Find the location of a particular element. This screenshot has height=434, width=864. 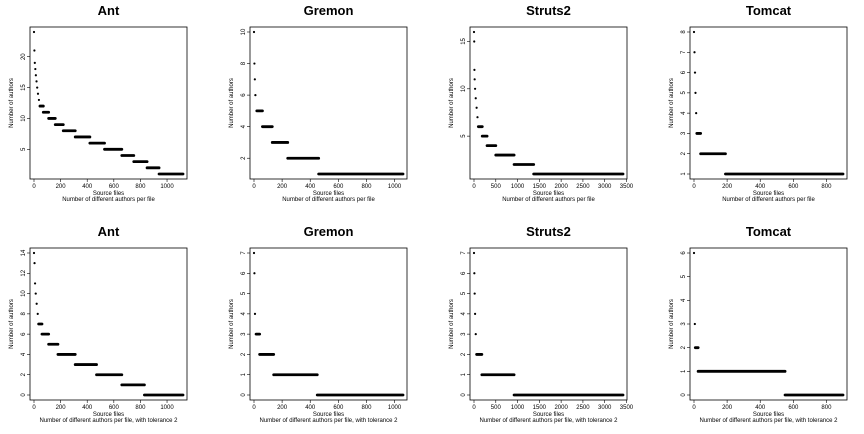

y-tick-label: 20 is located at coordinates (24, 56).